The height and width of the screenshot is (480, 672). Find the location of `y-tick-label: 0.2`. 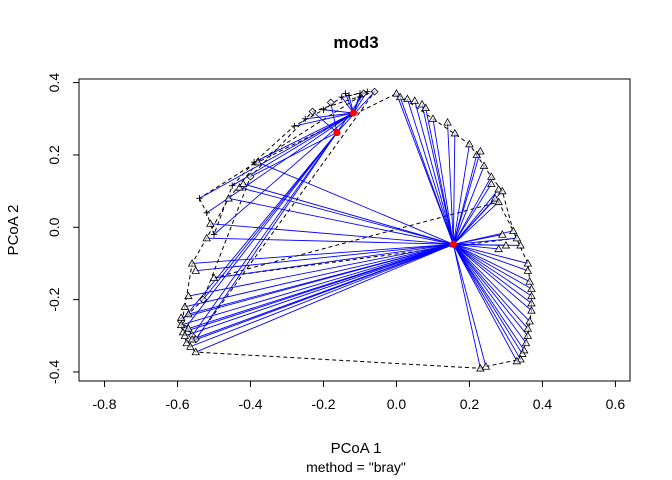

y-tick-label: 0.2 is located at coordinates (54, 155).